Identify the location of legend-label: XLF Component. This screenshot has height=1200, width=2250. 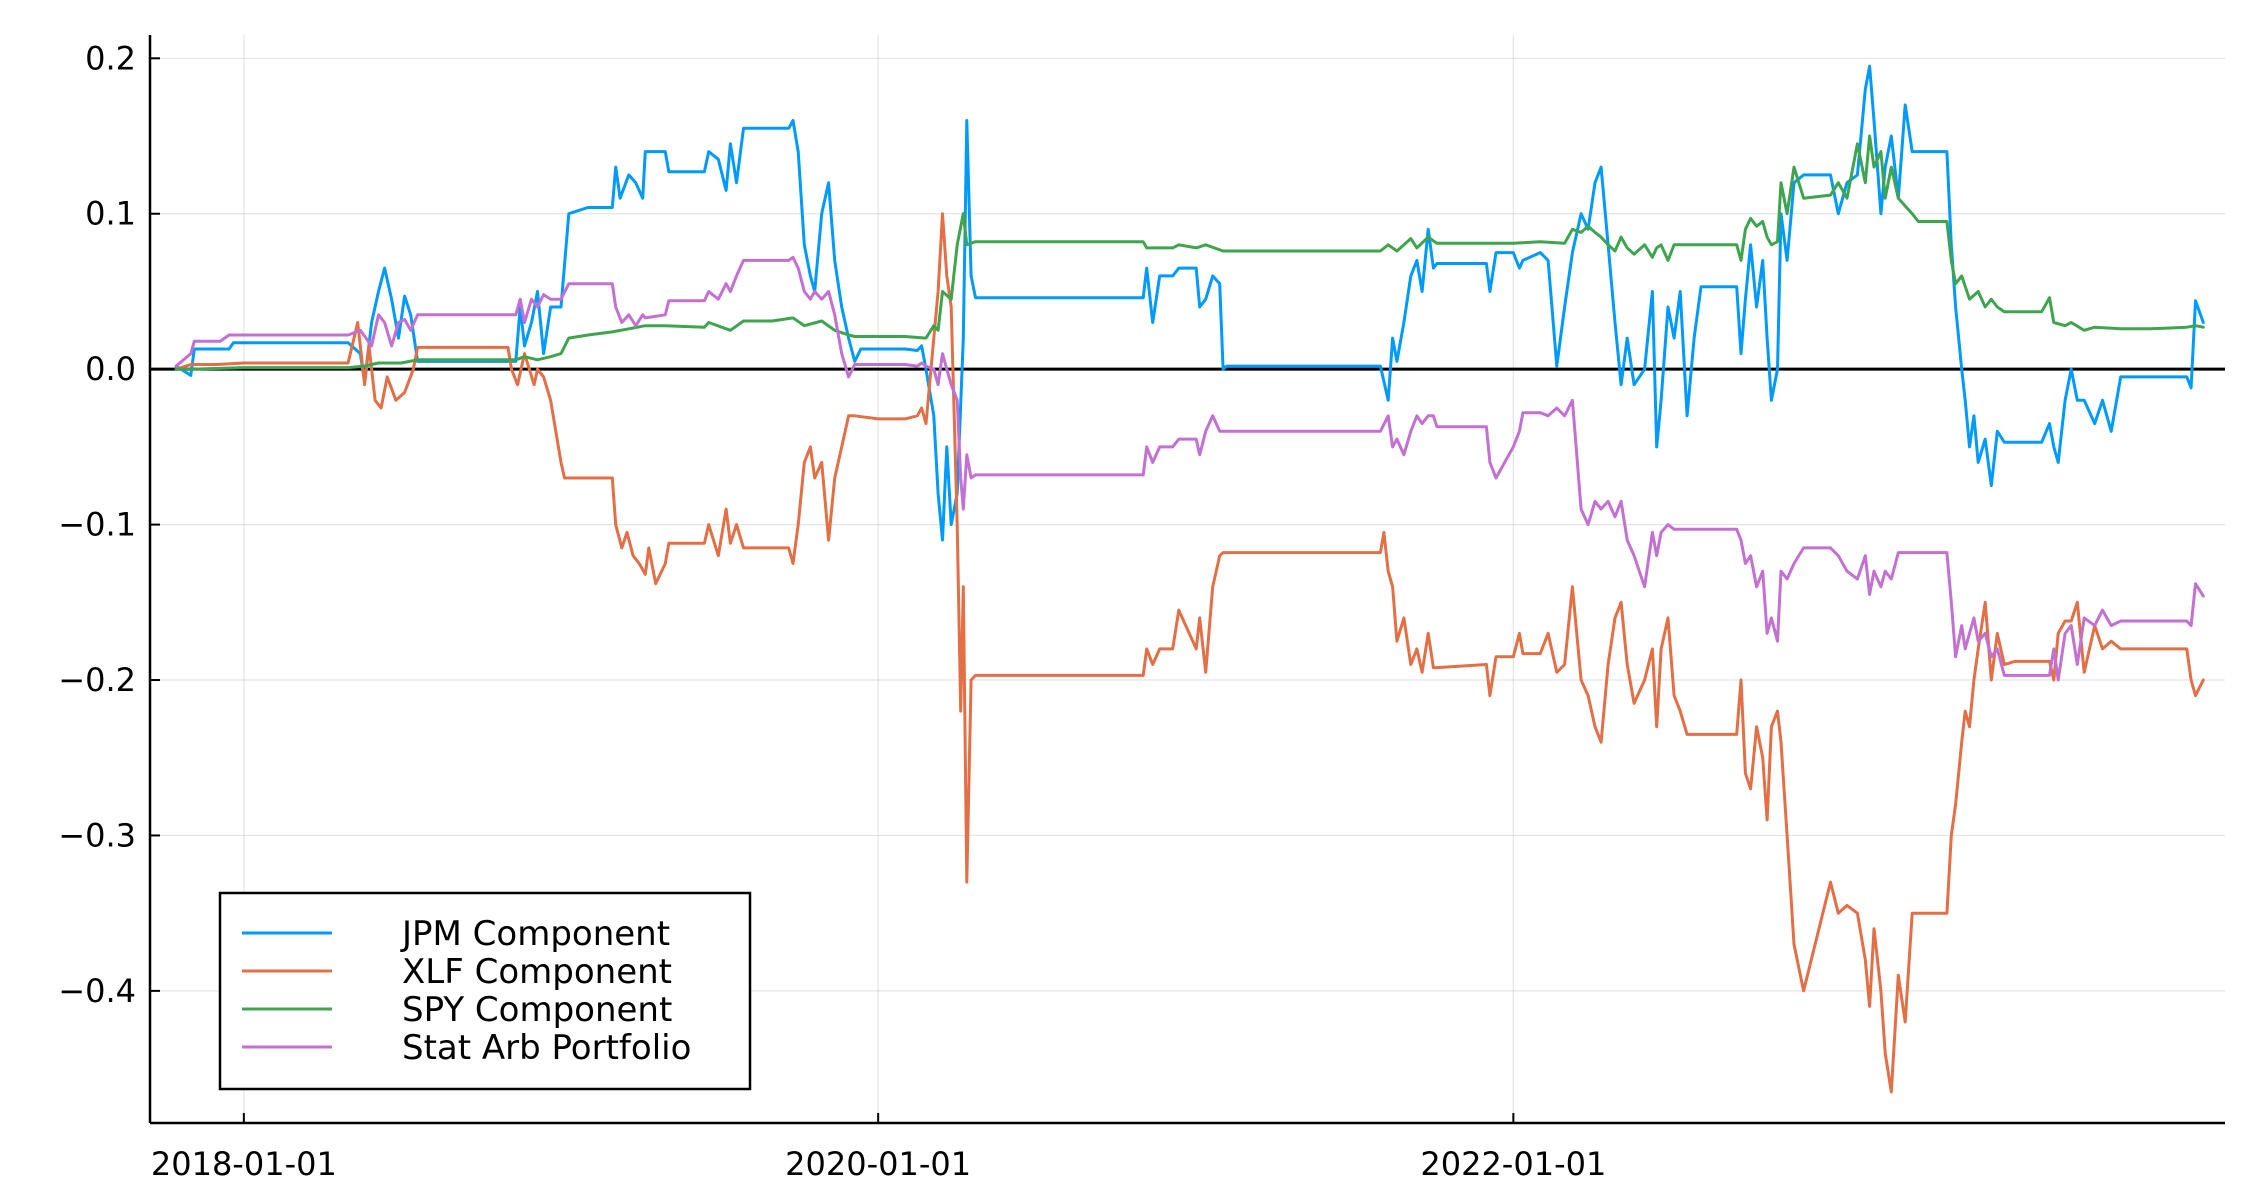
(537, 972).